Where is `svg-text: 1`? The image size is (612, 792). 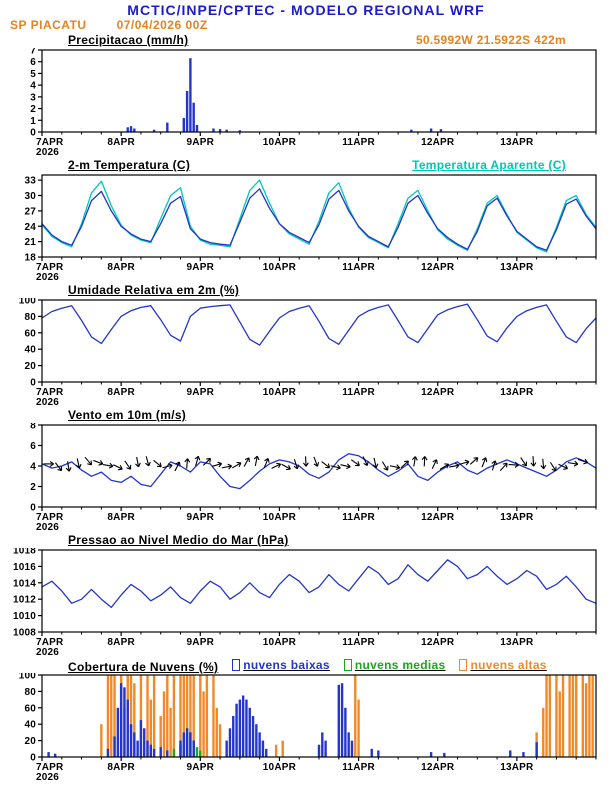 svg-text: 1 is located at coordinates (33, 121).